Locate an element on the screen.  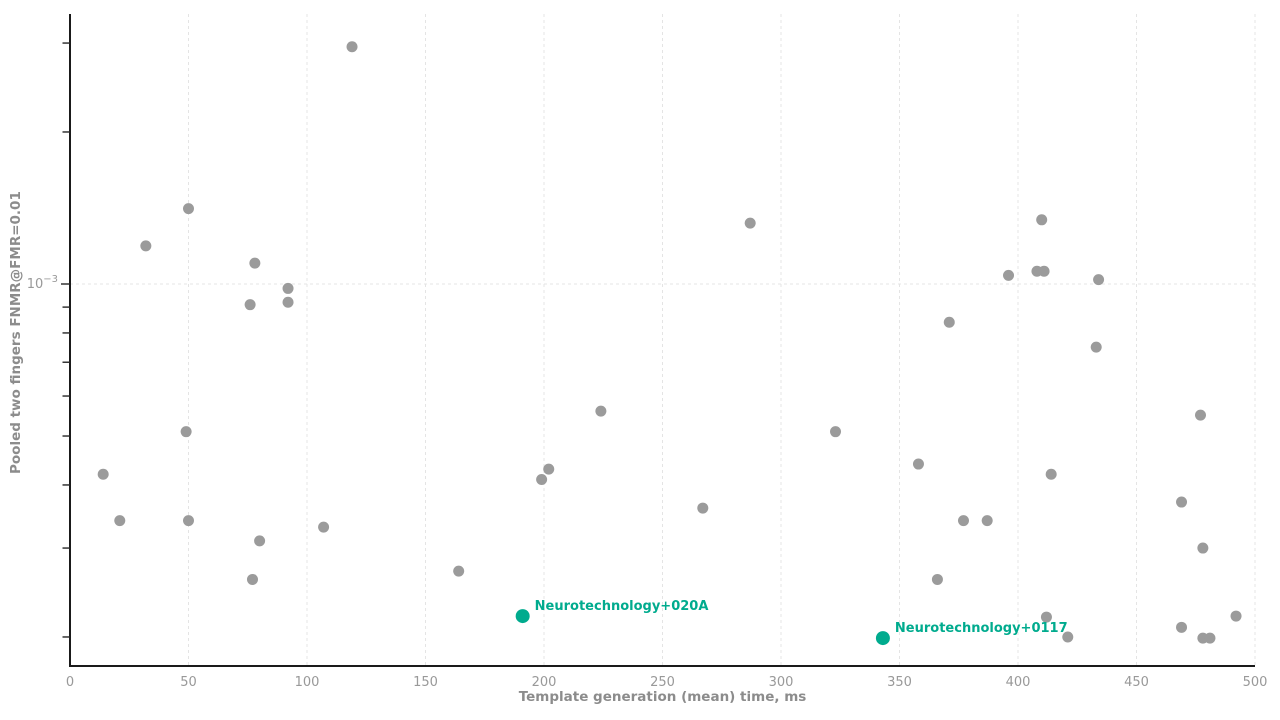
y-tick-label: 10−3 is located at coordinates (42, 283).